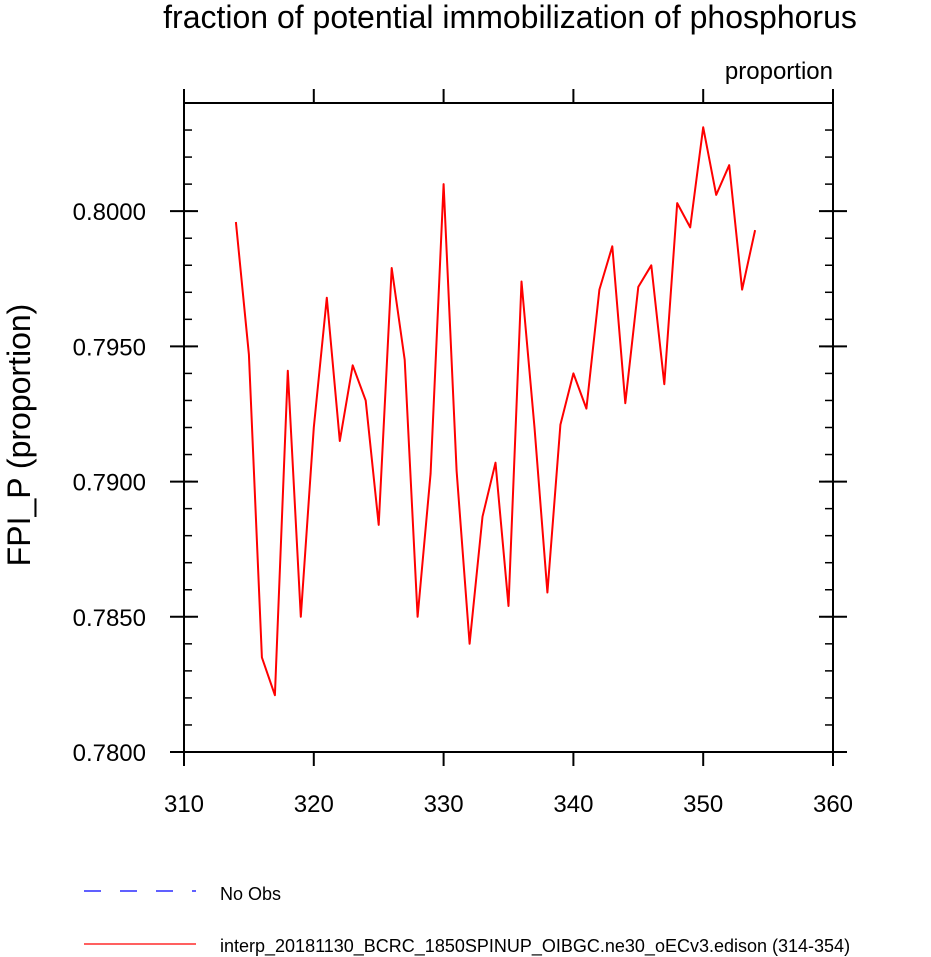 The height and width of the screenshot is (957, 931). Describe the element at coordinates (109, 483) in the screenshot. I see `y-tick-label: 0.7900` at that location.